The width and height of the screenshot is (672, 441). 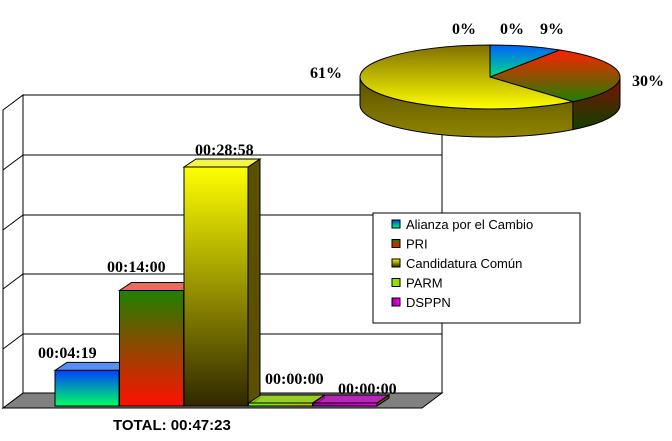 What do you see at coordinates (172, 425) in the screenshot?
I see `total-label: TOTAL: 00:47:23` at bounding box center [172, 425].